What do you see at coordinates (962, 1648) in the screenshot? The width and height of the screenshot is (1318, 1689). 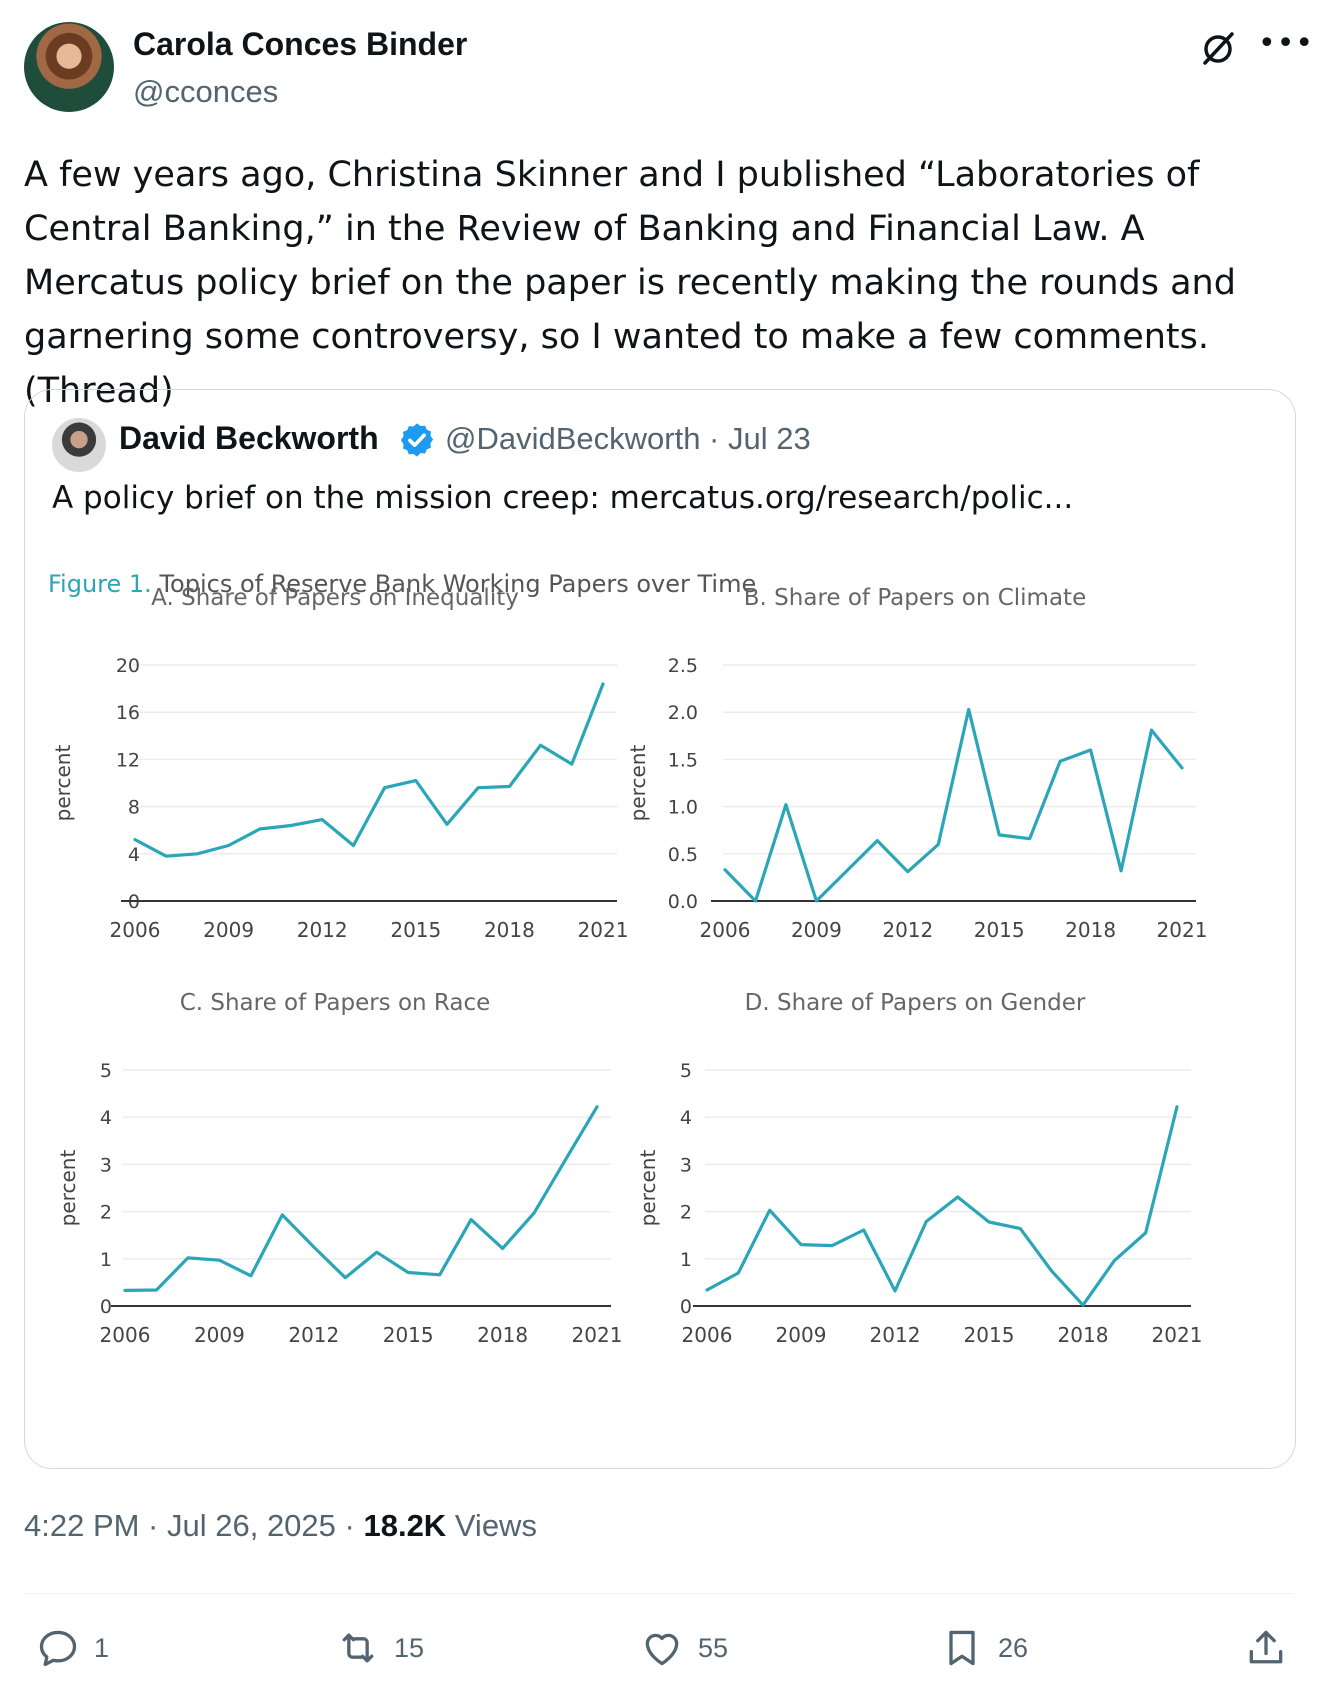 I see `bookmark-icon` at bounding box center [962, 1648].